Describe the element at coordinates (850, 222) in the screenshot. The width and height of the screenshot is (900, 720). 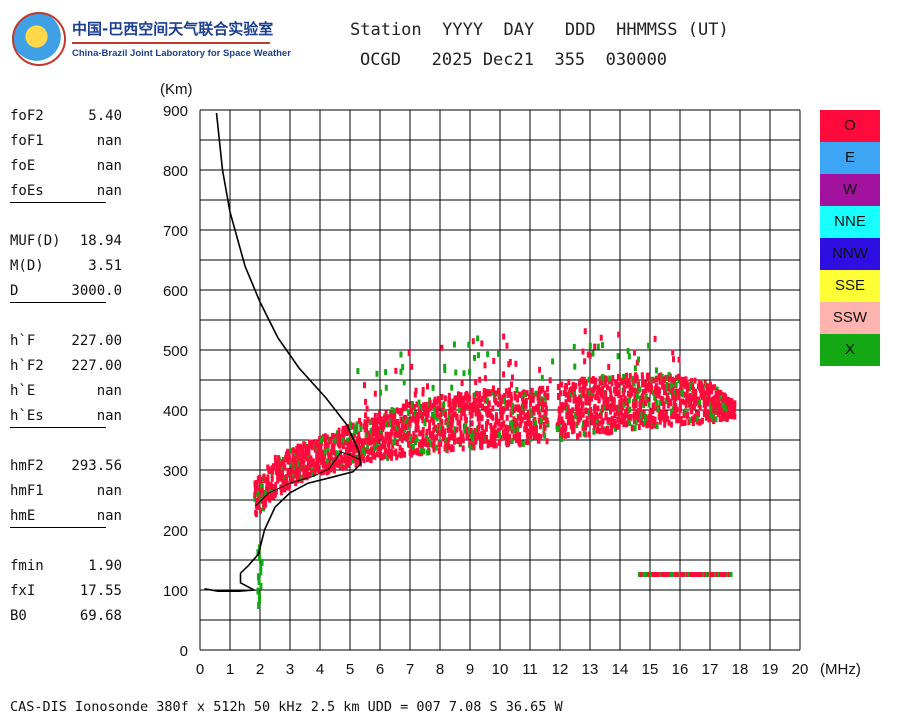
I see `legend-item-nne: NNE` at that location.